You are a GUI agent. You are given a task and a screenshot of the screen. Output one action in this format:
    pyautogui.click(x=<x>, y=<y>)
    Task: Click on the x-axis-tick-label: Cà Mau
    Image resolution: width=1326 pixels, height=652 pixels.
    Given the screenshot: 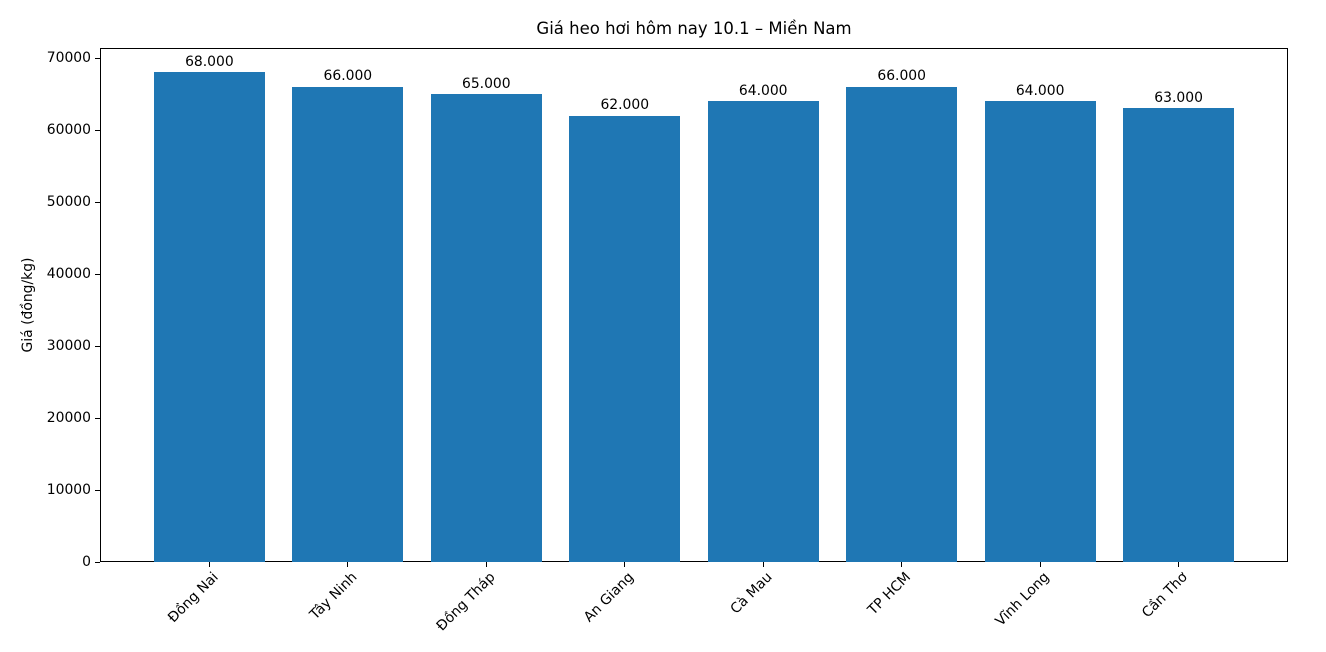 What is the action you would take?
    pyautogui.click(x=751, y=593)
    